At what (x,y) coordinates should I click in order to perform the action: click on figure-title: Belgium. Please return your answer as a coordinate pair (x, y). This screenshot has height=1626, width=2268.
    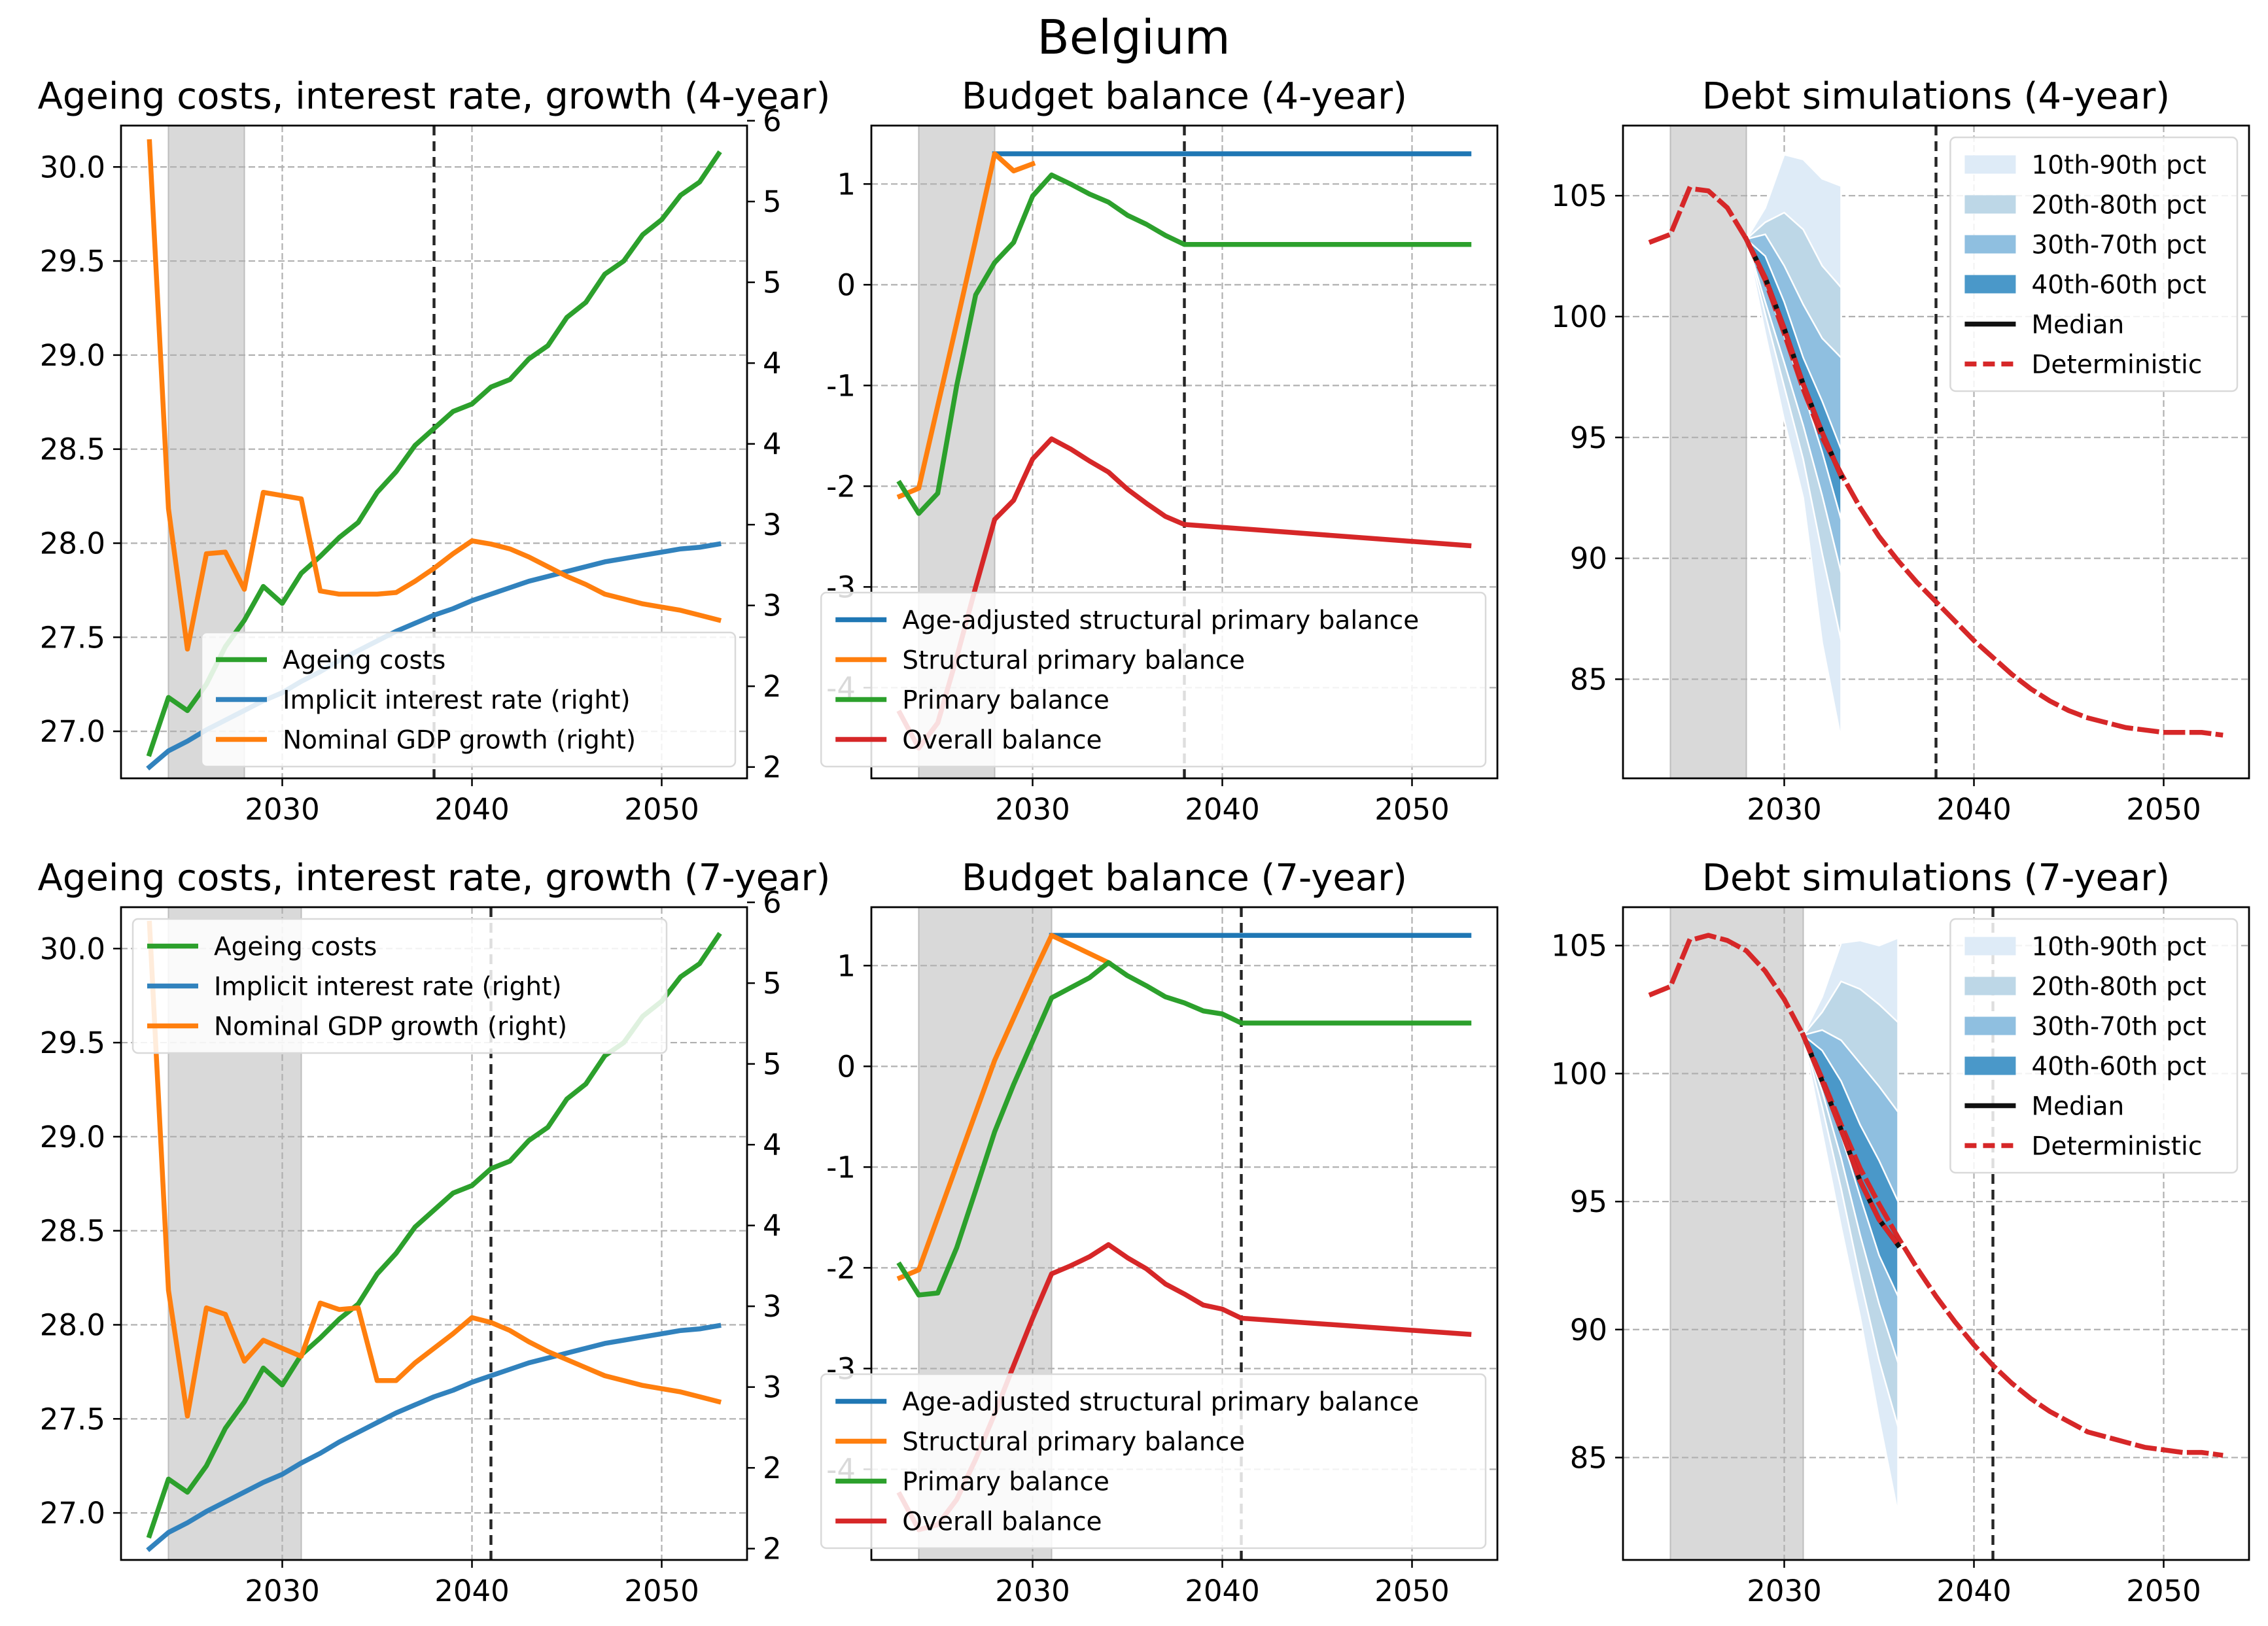
    Looking at the image, I should click on (1133, 37).